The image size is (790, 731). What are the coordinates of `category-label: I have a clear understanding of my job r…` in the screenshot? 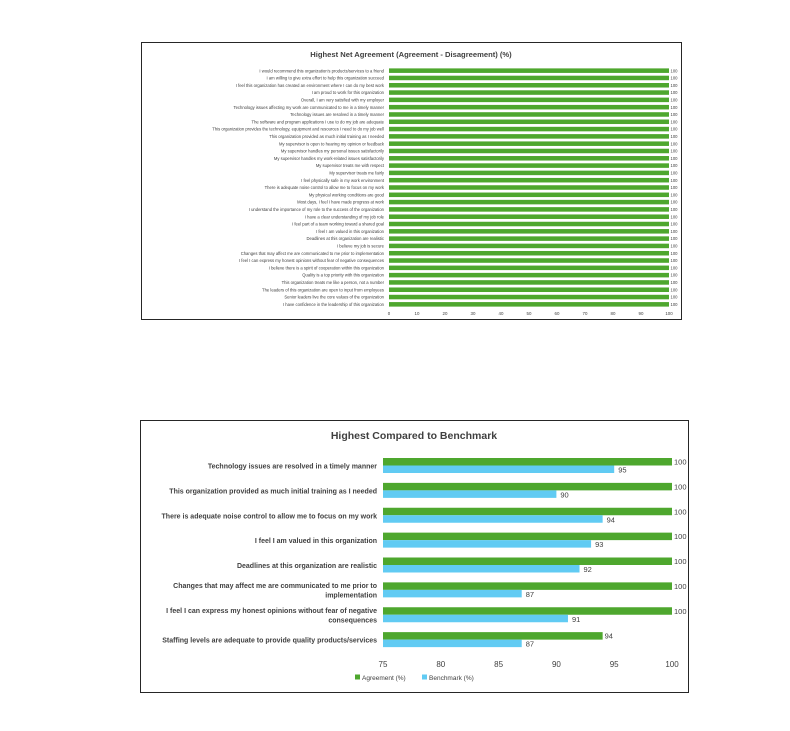 It's located at (345, 216).